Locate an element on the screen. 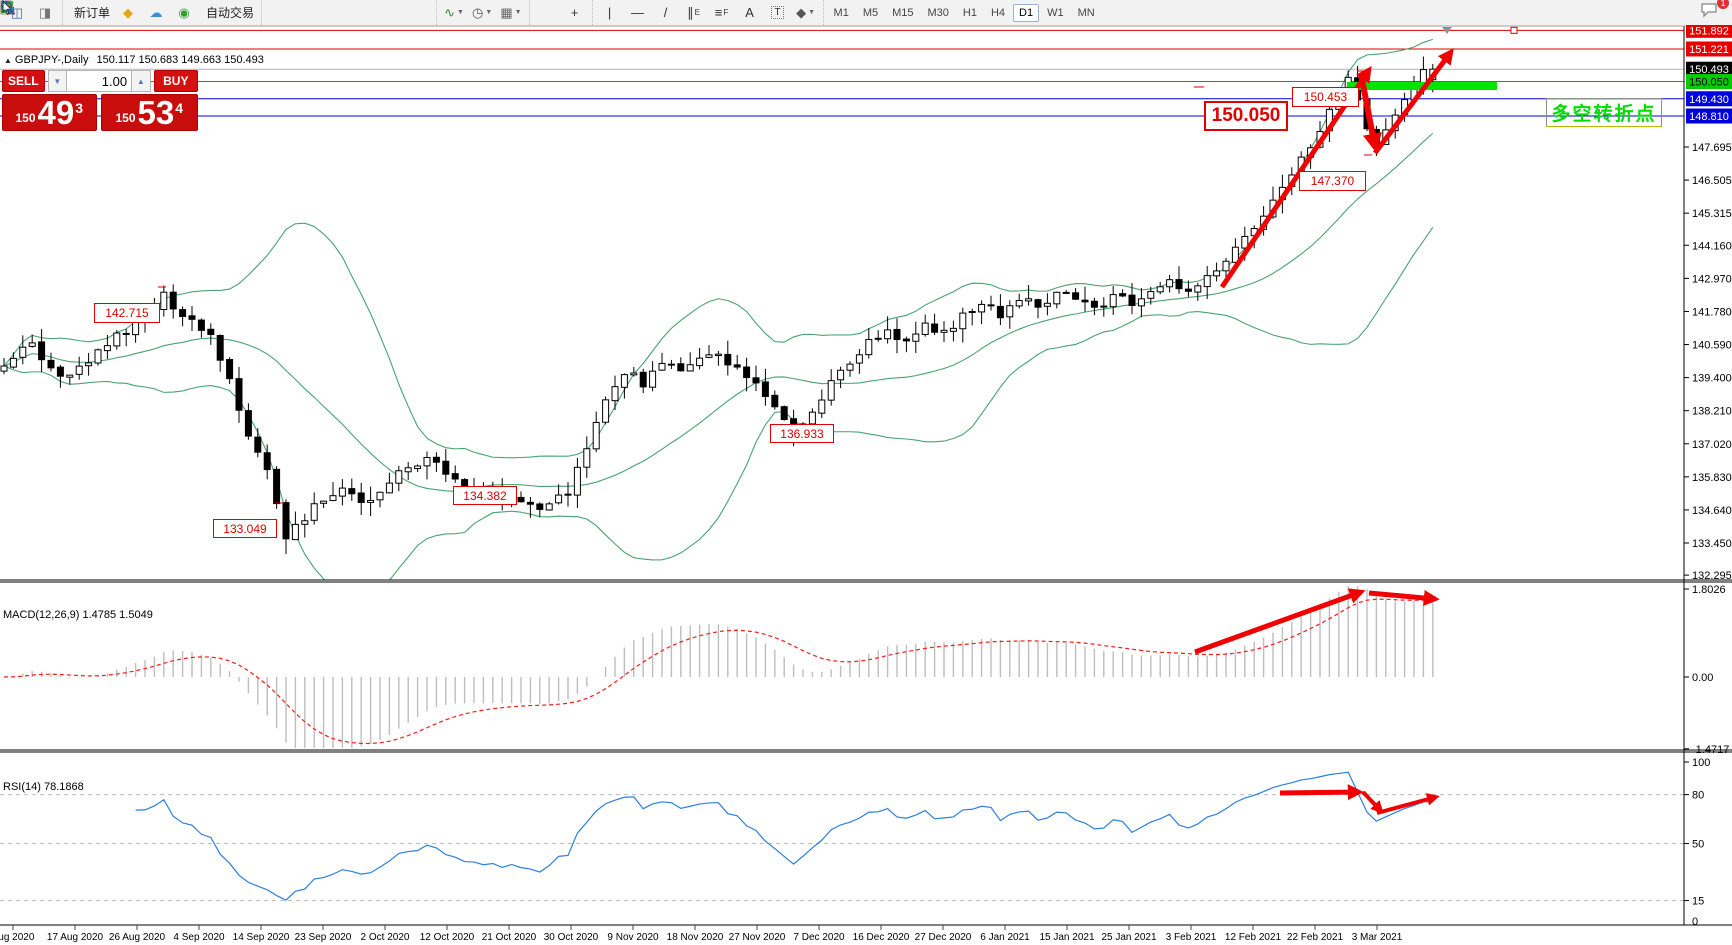 This screenshot has height=945, width=1732. indicators-icon: ∿ ▼ is located at coordinates (454, 12).